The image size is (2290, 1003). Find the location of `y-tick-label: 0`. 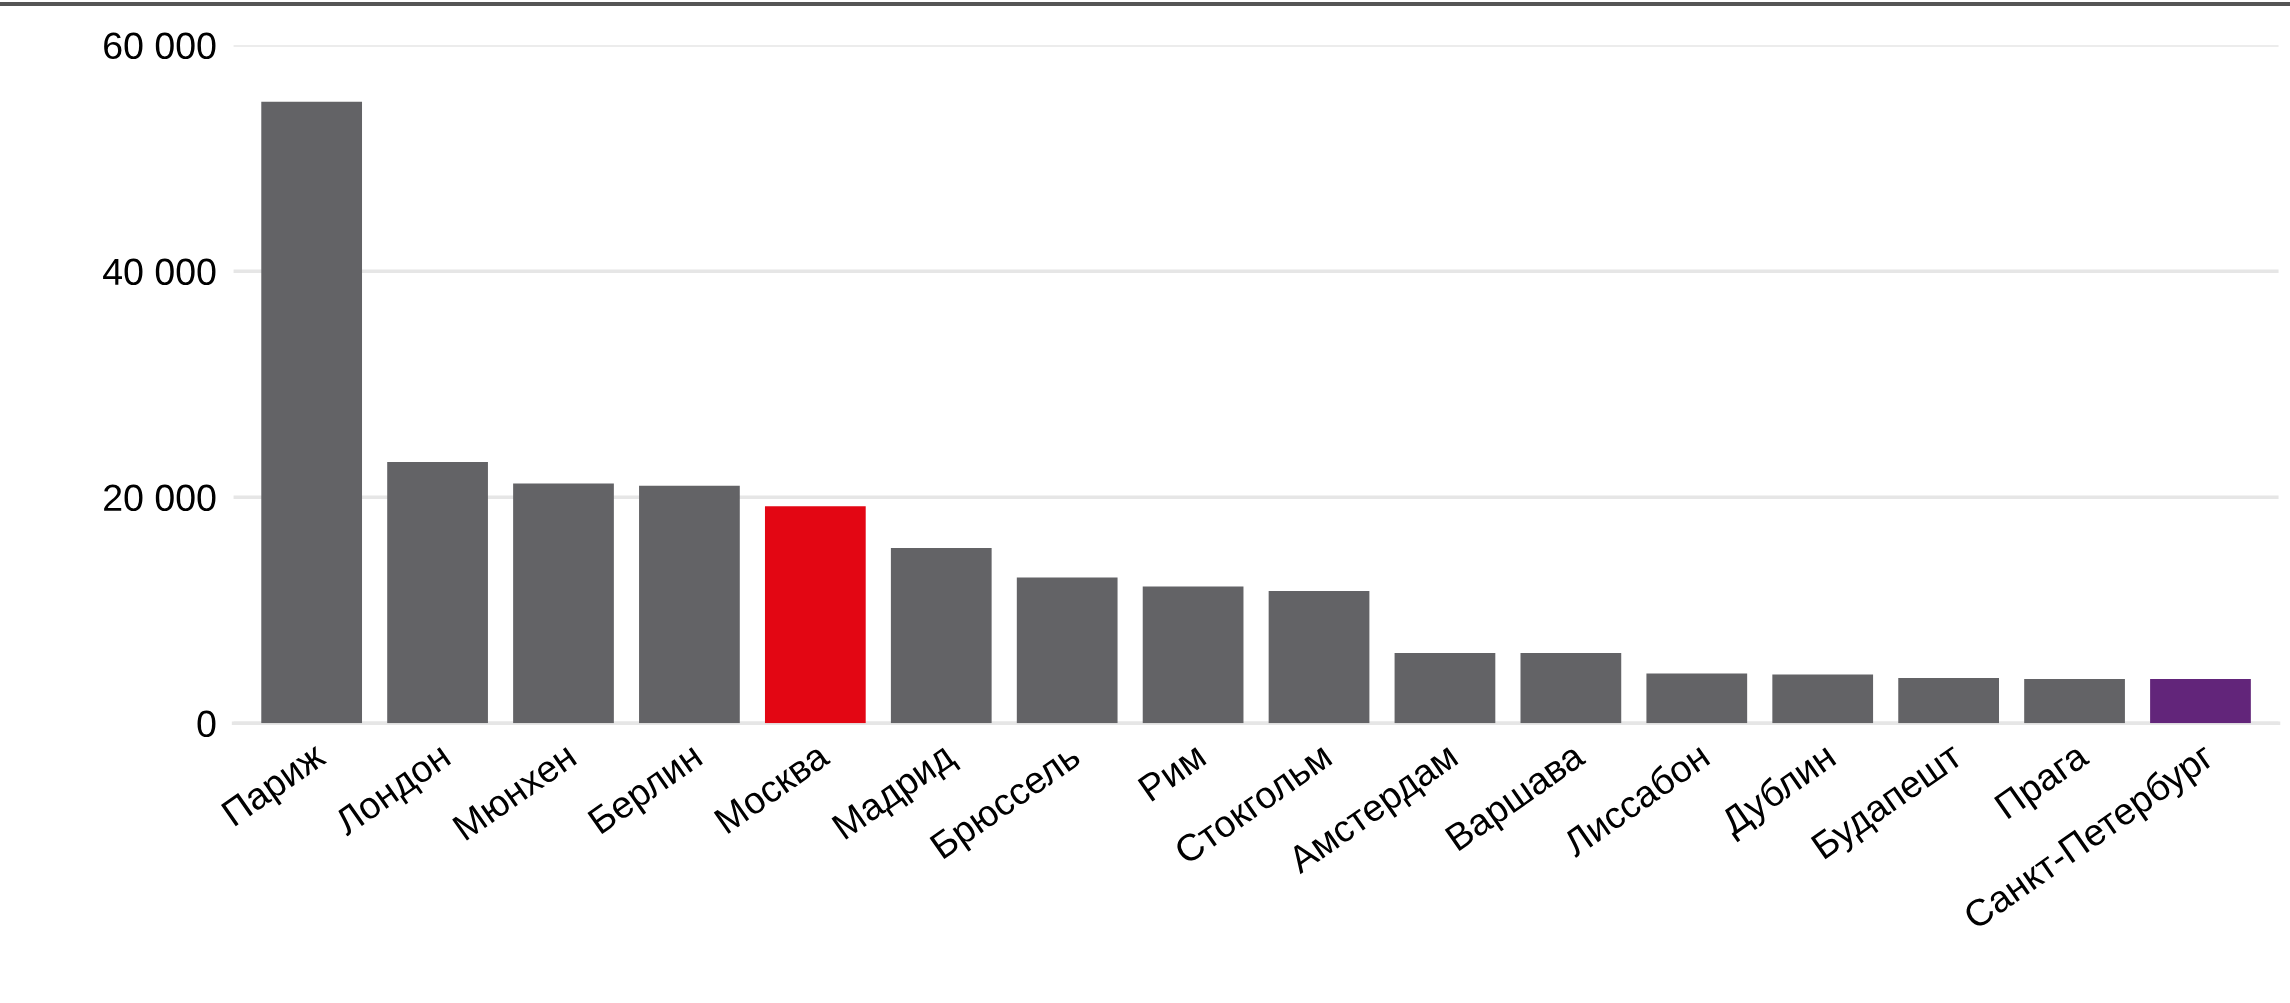

y-tick-label: 0 is located at coordinates (206, 724).